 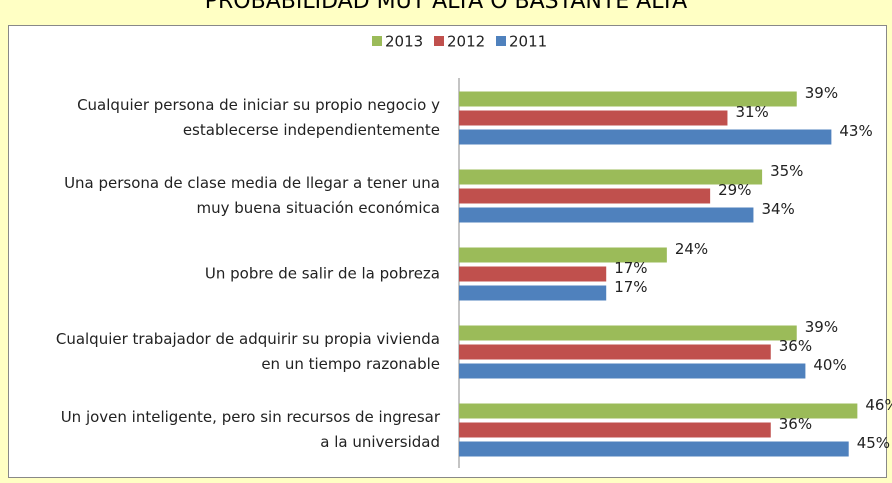 What do you see at coordinates (873, 443) in the screenshot?
I see `value-label: 45%` at bounding box center [873, 443].